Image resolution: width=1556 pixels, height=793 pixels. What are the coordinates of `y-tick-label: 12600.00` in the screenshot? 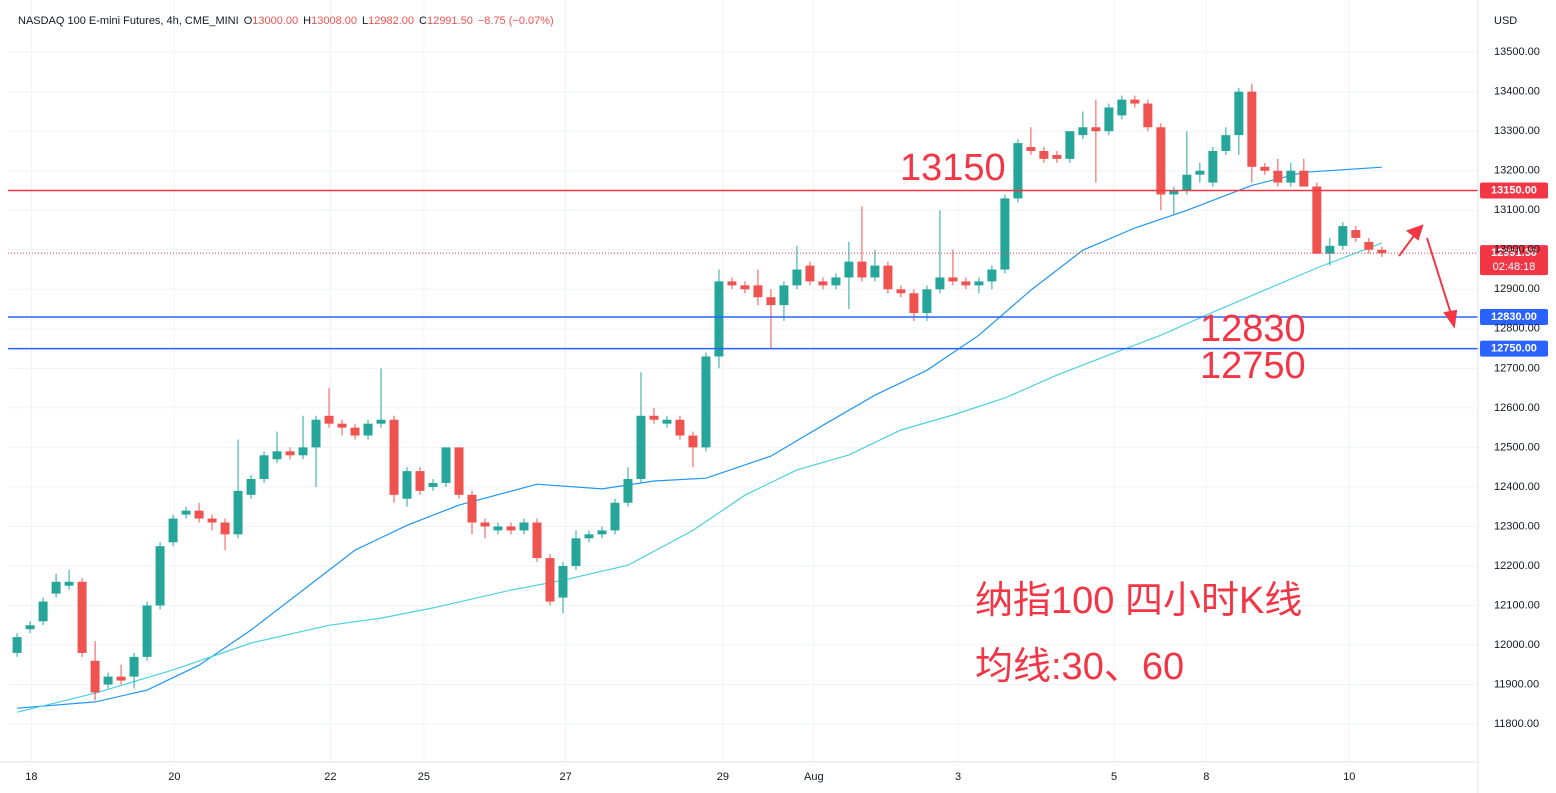 It's located at (1517, 408).